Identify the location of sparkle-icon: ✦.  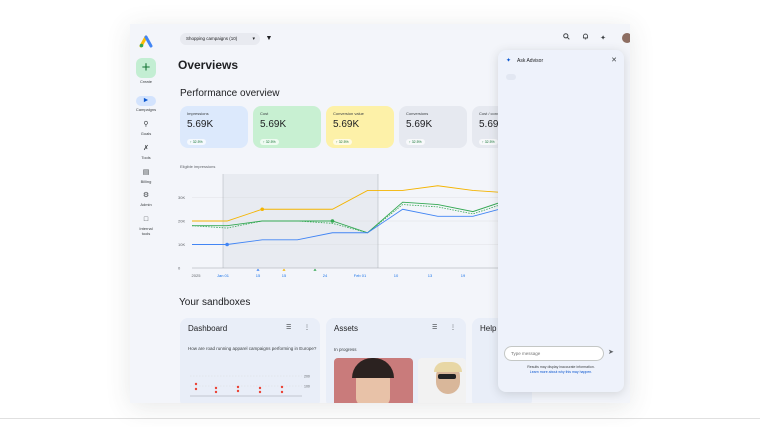
(509, 61).